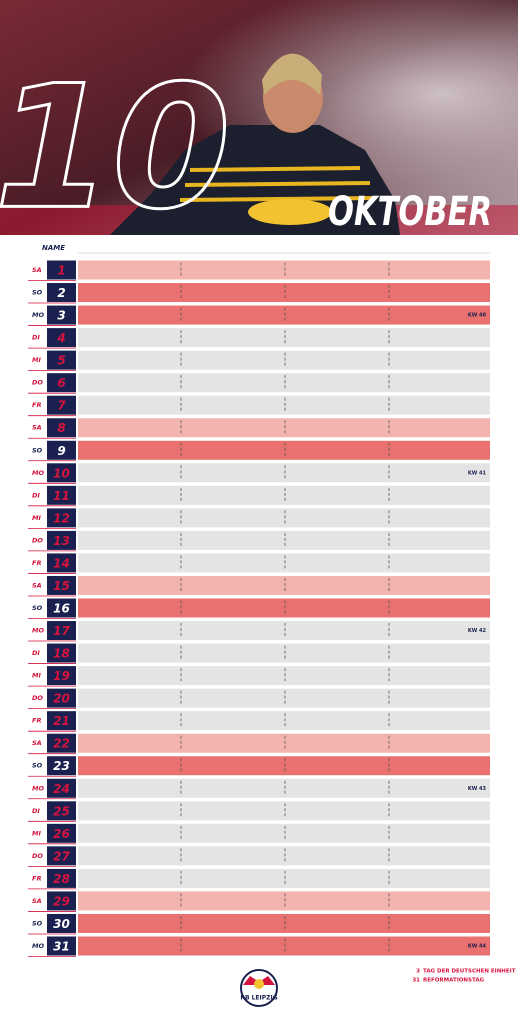 This screenshot has height=1024, width=518. I want to click on day-number: 31, so click(61, 947).